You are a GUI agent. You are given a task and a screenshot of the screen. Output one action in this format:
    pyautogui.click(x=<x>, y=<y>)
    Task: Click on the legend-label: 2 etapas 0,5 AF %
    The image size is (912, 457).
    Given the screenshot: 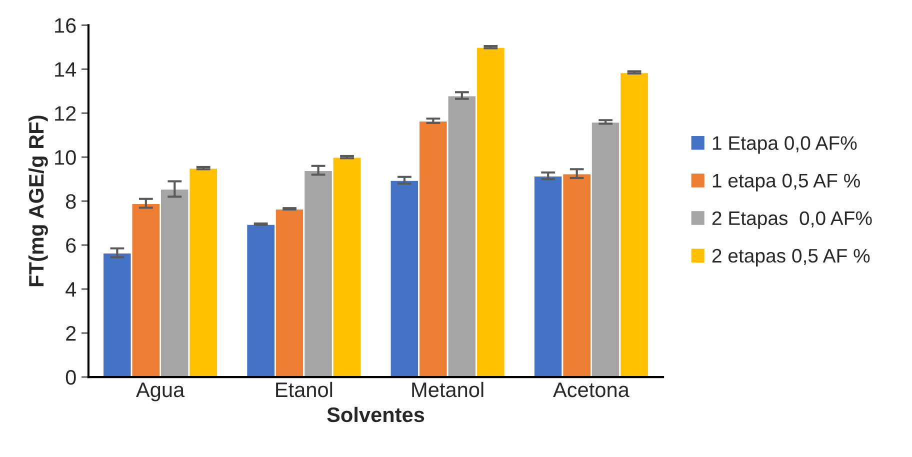 What is the action you would take?
    pyautogui.click(x=791, y=257)
    